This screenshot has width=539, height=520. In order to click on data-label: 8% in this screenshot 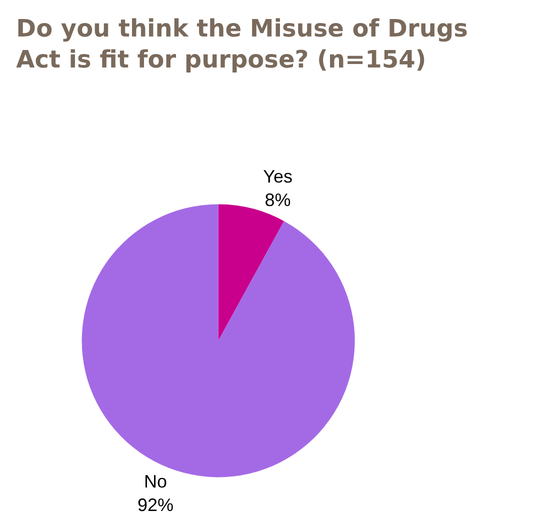, I will do `click(277, 200)`.